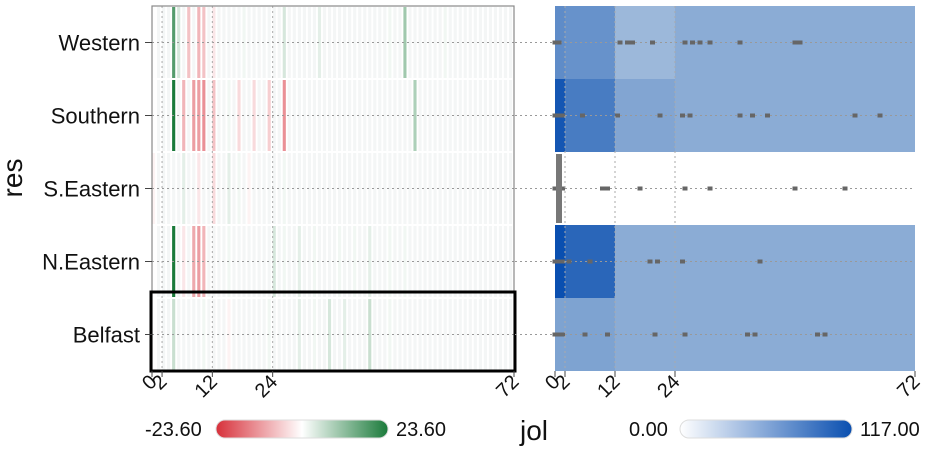  Describe the element at coordinates (908, 386) in the screenshot. I see `right-x-tick-label: 72` at that location.